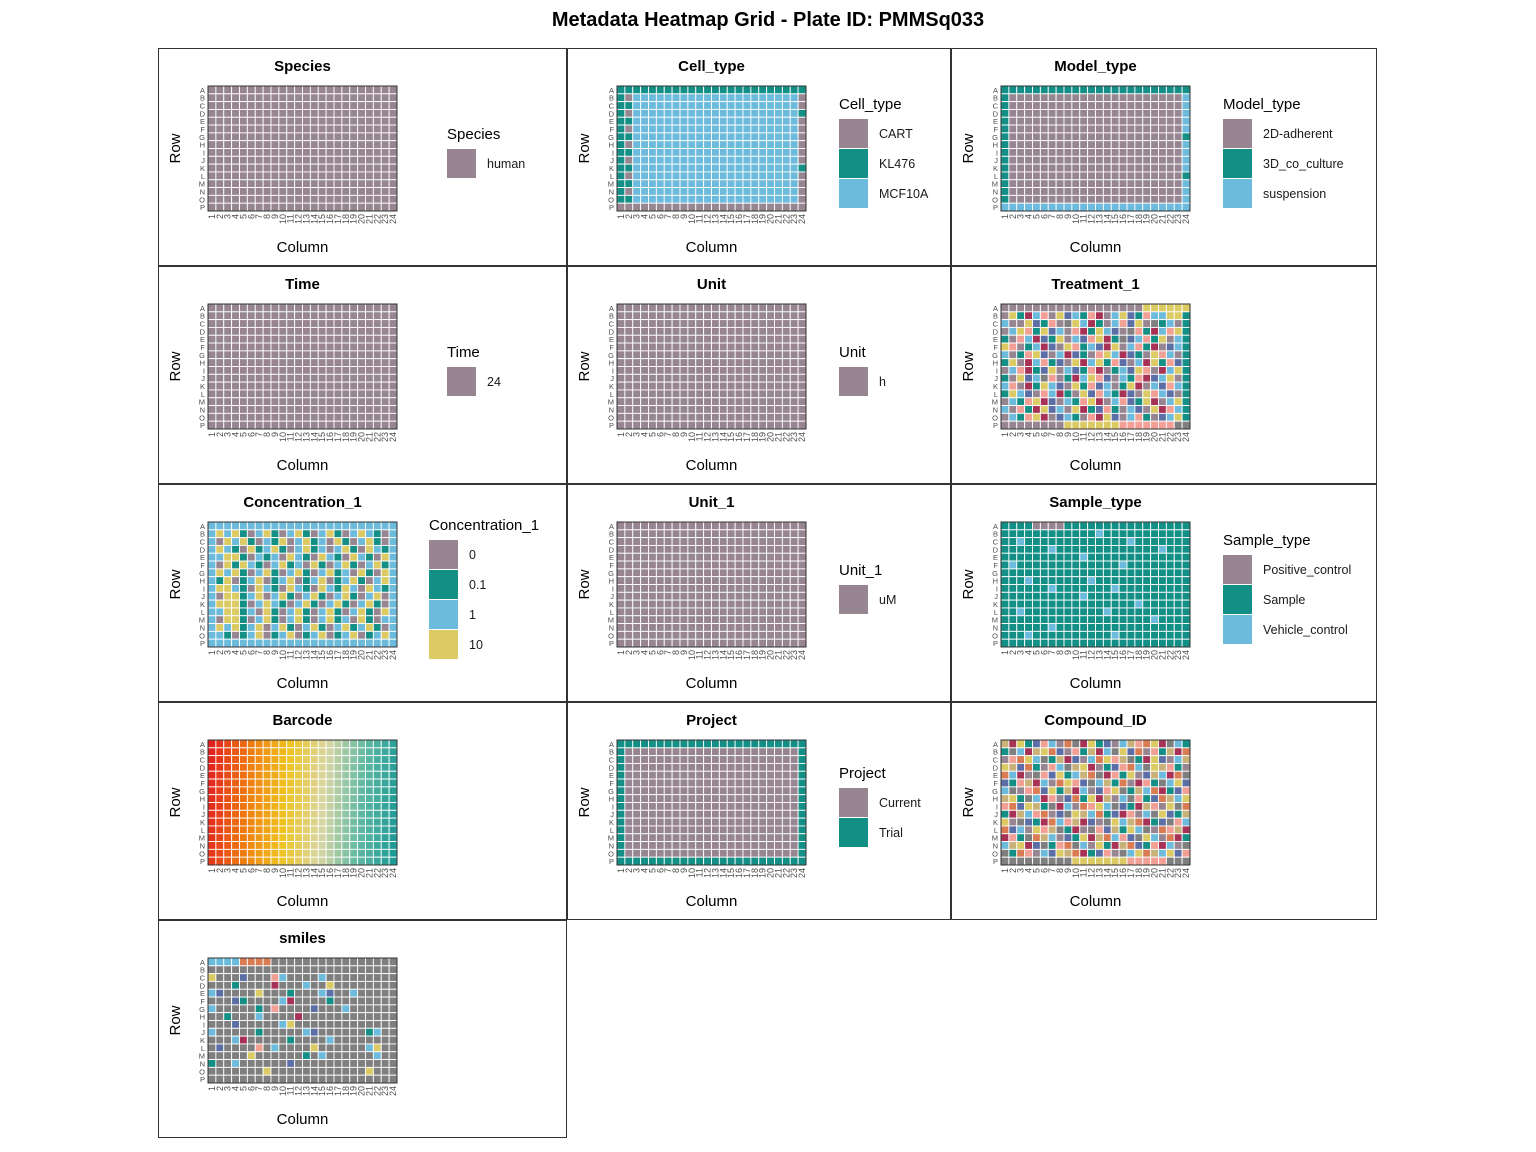  Describe the element at coordinates (203, 176) in the screenshot. I see `row-tick-label: L` at that location.